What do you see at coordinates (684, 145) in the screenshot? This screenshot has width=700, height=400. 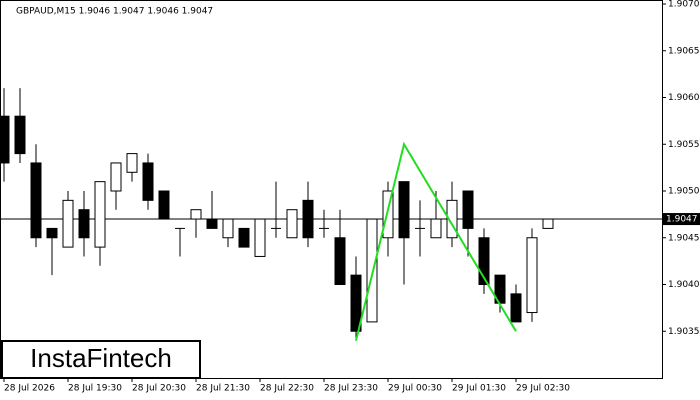 I see `y-tick-label: 1.9055` at bounding box center [684, 145].